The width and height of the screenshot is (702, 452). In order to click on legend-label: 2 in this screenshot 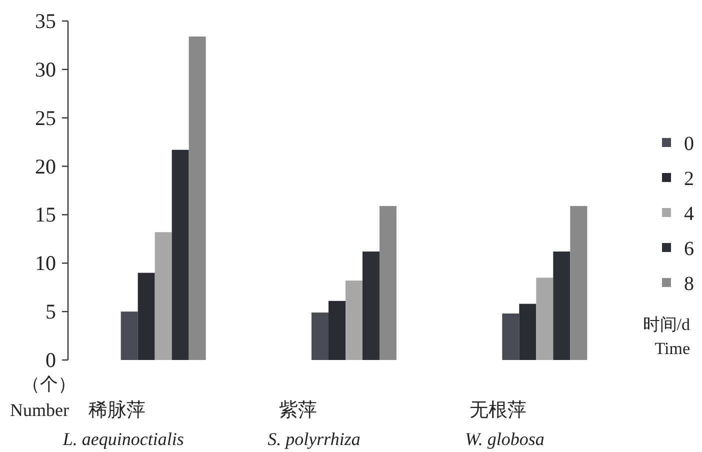, I will do `click(689, 179)`.